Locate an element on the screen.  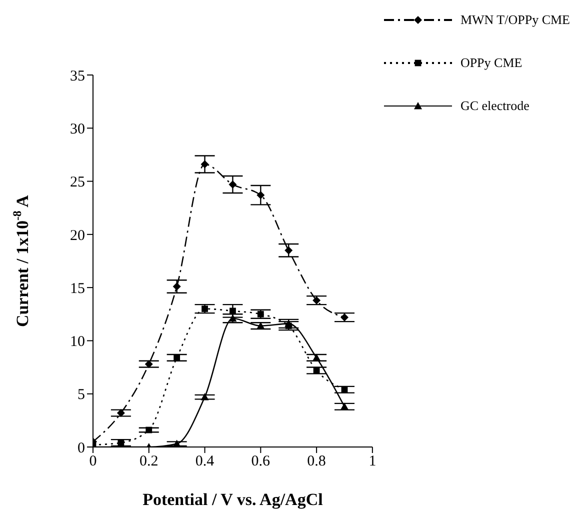
y-tick-label: 25 is located at coordinates (77, 182).